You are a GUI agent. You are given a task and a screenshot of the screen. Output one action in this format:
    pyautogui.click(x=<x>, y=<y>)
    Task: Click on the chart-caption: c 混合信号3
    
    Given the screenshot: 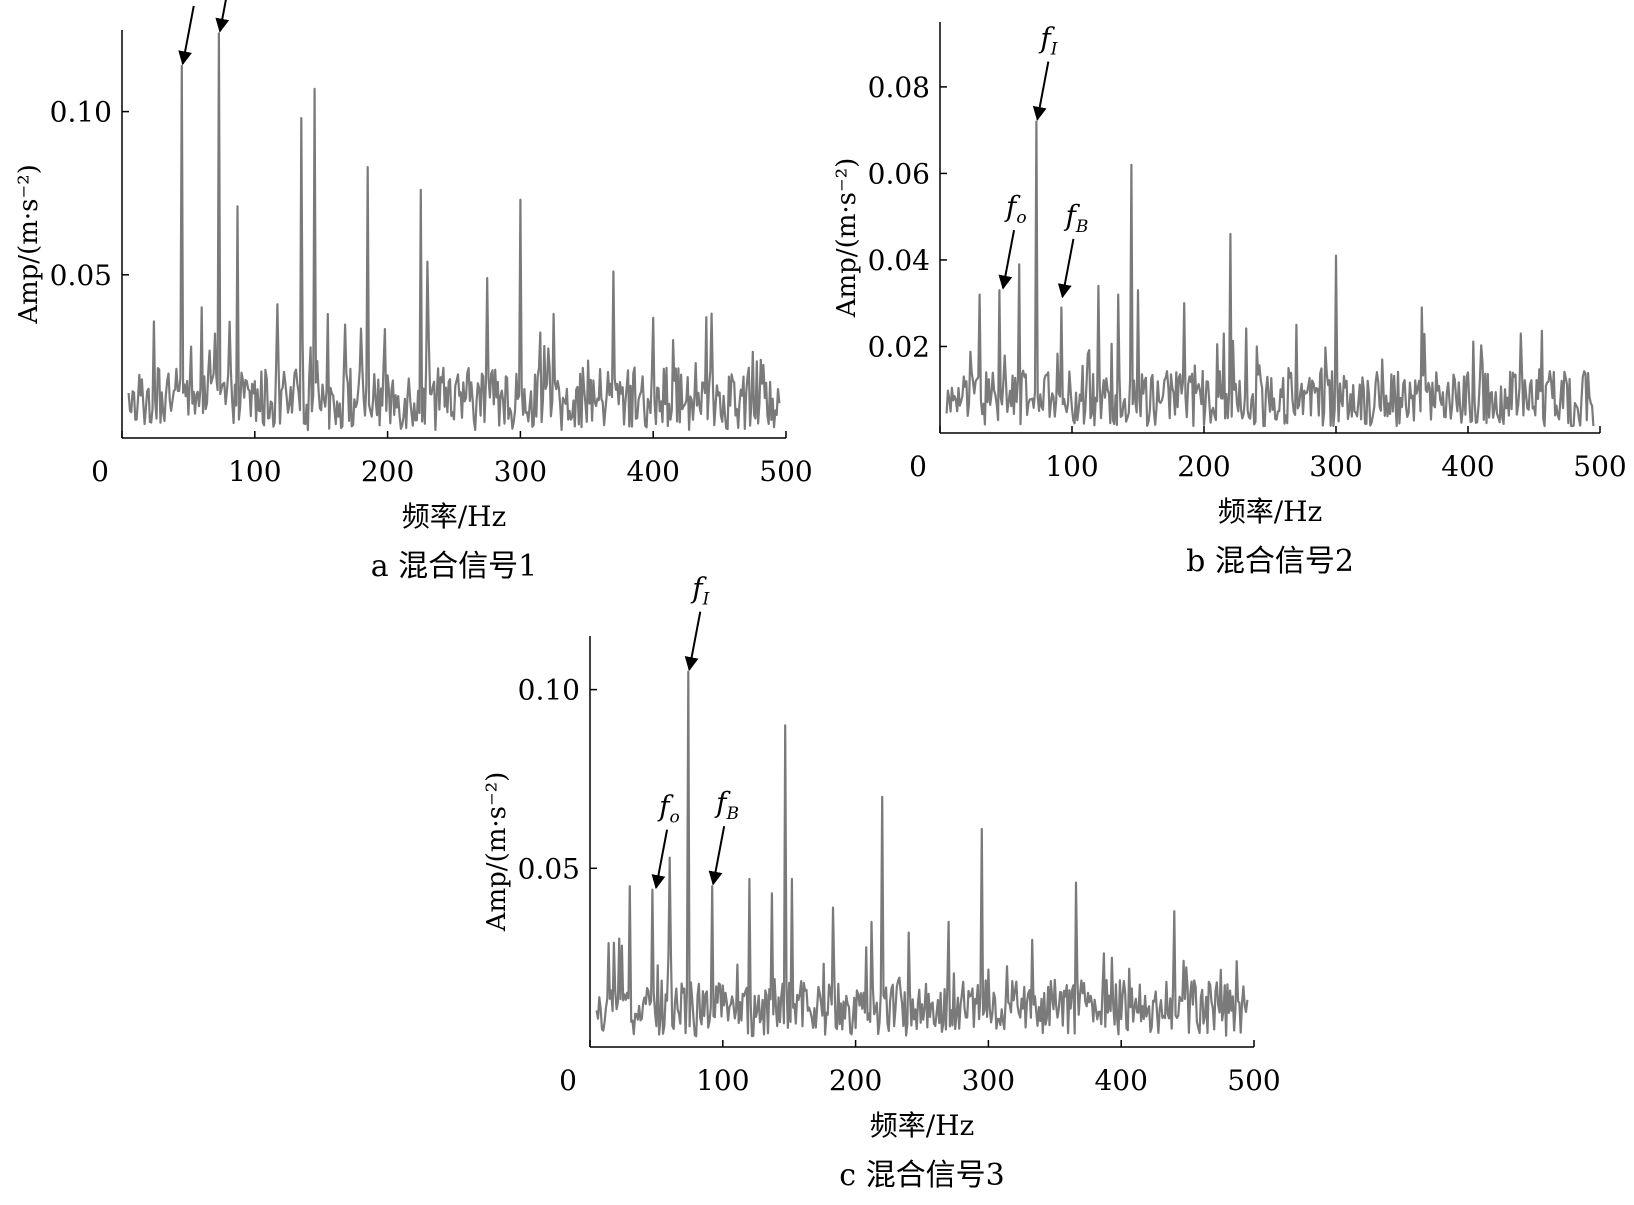 What is the action you would take?
    pyautogui.click(x=921, y=1175)
    